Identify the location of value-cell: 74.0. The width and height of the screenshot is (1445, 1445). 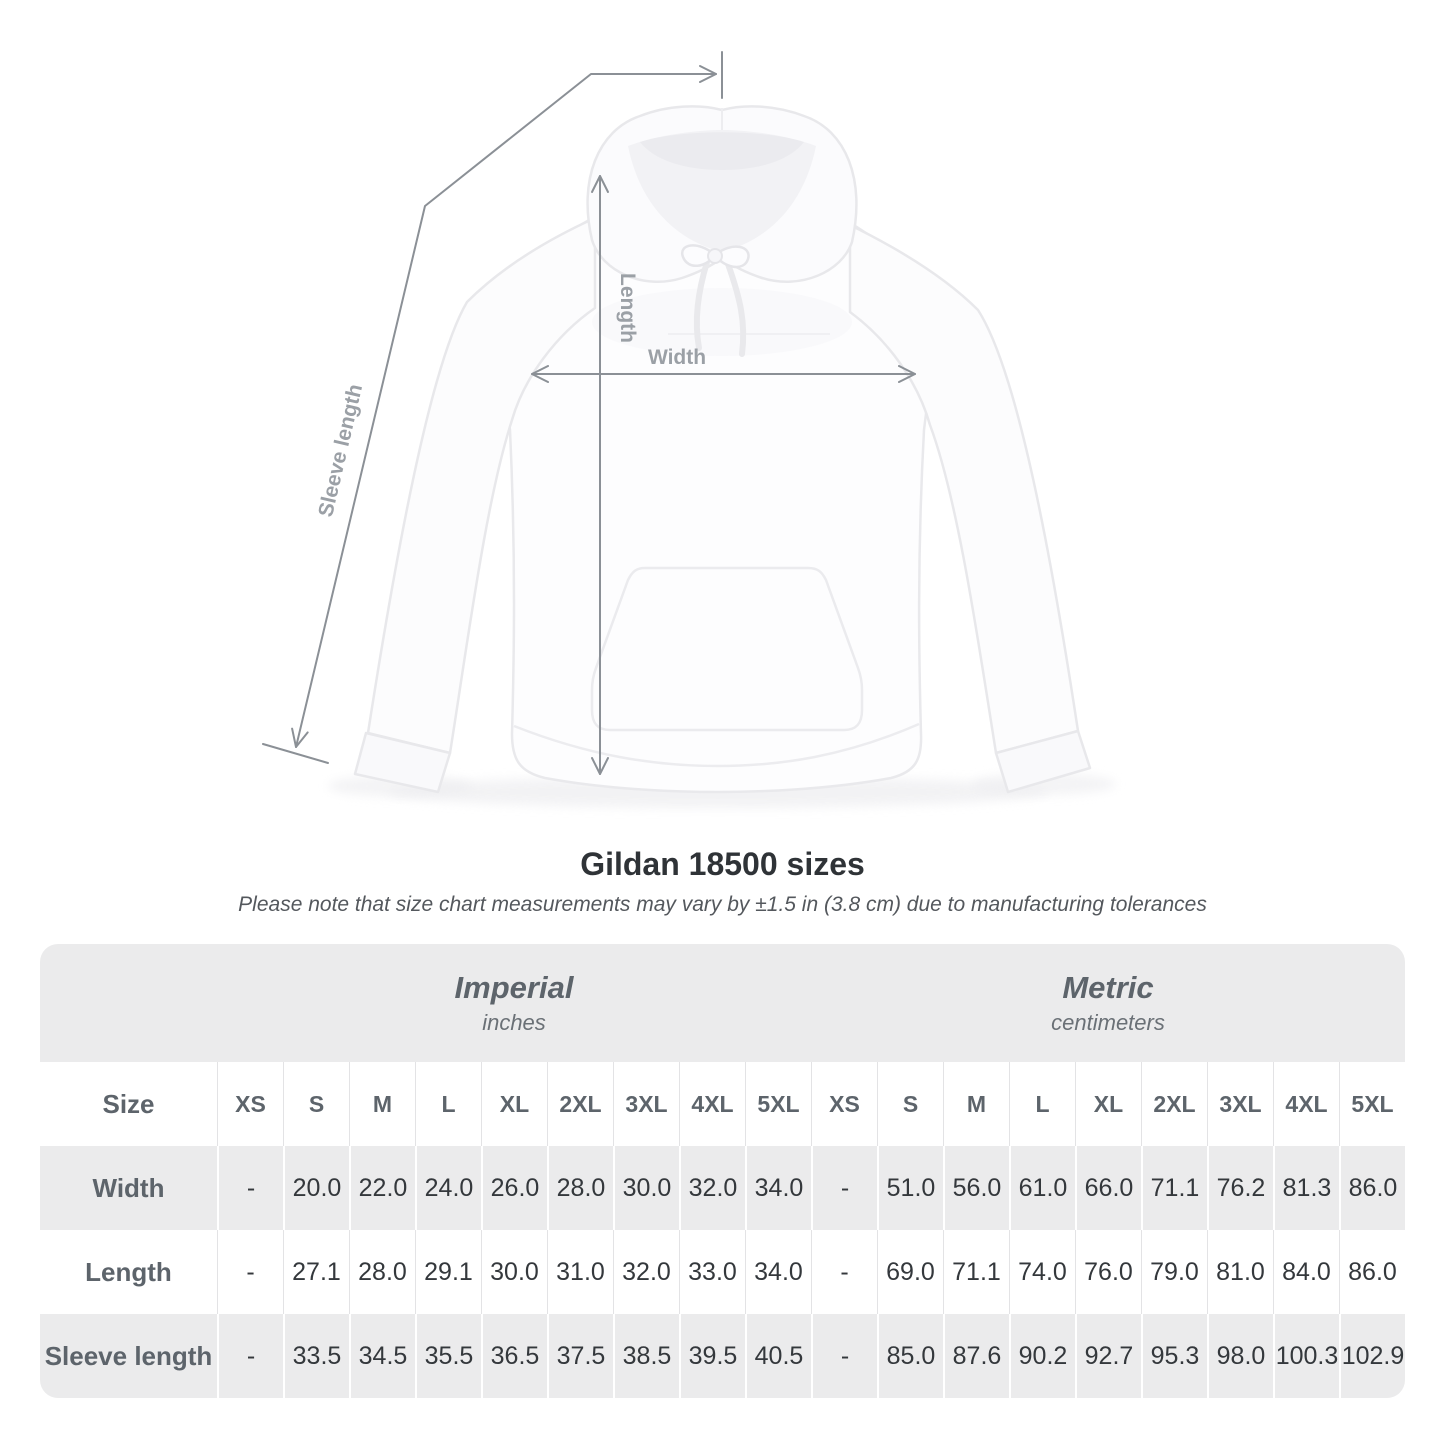
(1042, 1272).